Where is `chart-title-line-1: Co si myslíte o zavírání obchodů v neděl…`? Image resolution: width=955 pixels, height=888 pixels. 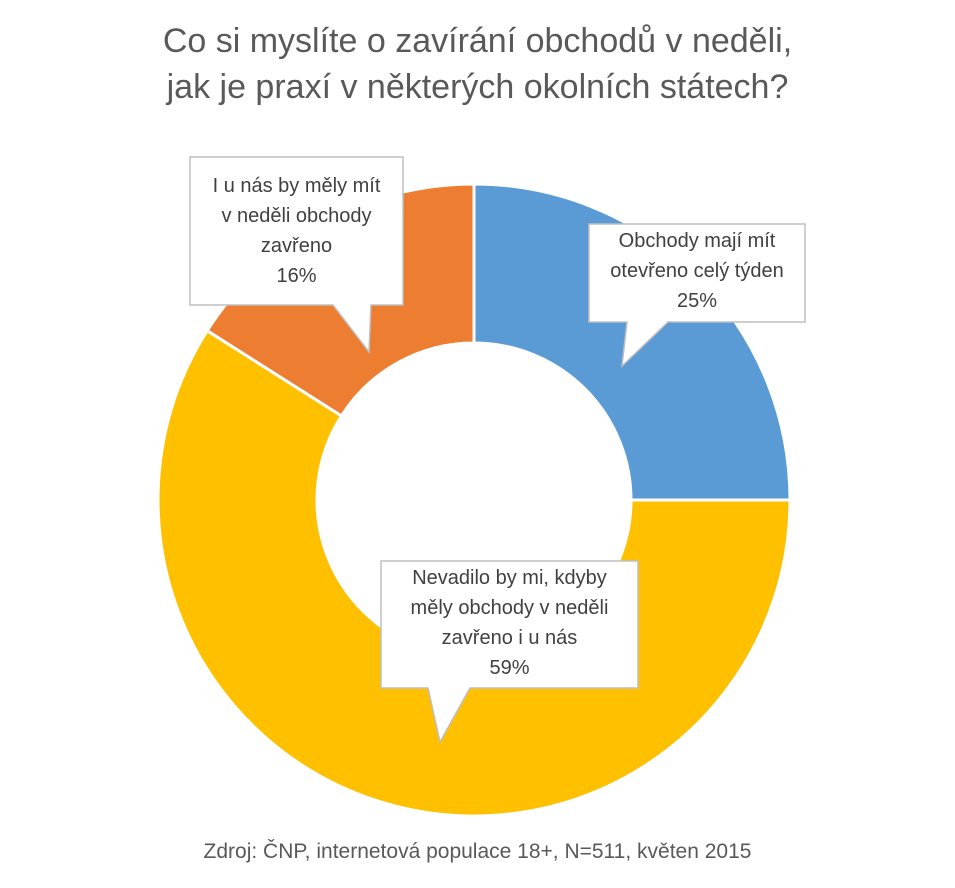
chart-title-line-1: Co si myslíte o zavírání obchodů v neděl… is located at coordinates (477, 41).